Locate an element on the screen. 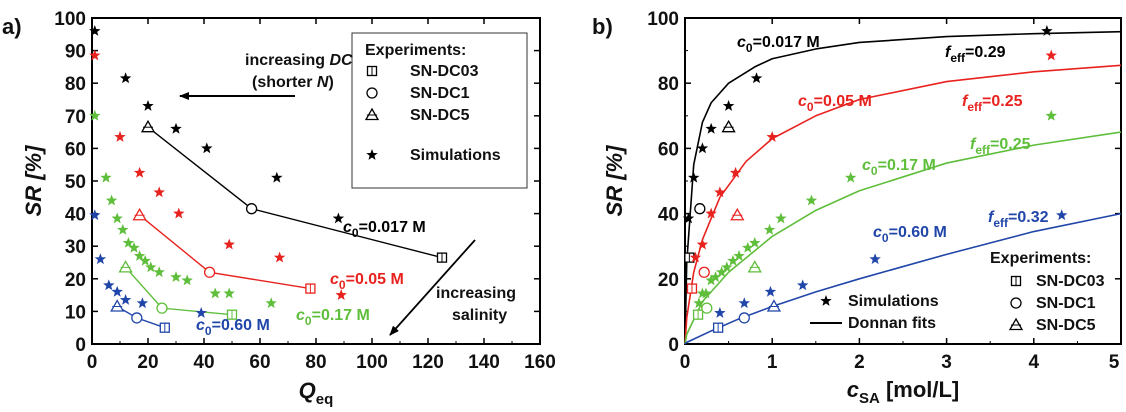  b-series-label: c0=0.017 M is located at coordinates (778, 44).